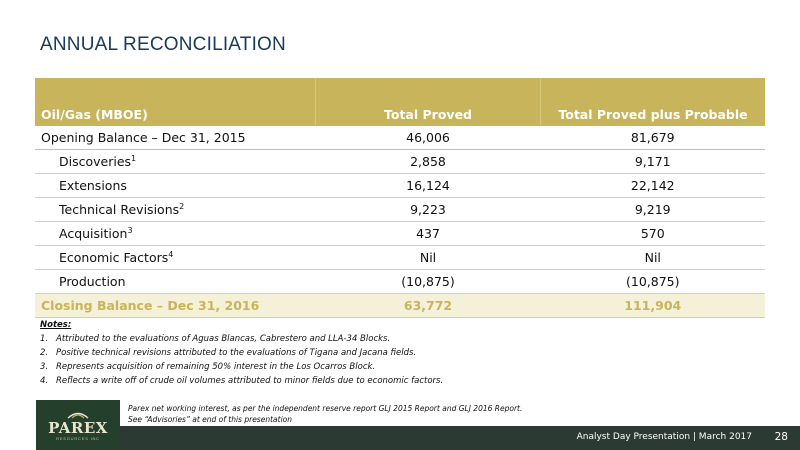 The image size is (800, 450). What do you see at coordinates (56, 325) in the screenshot?
I see `notes-heading: Notes:` at bounding box center [56, 325].